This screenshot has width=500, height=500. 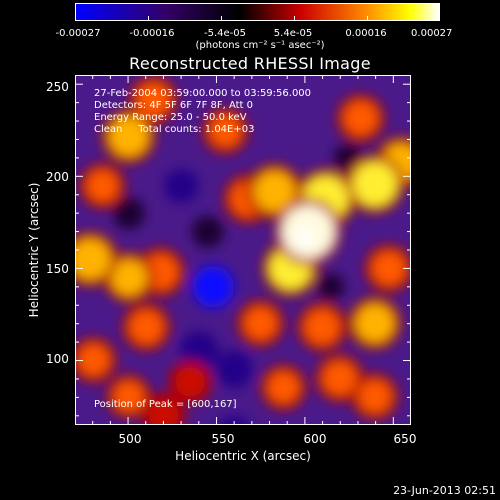 What do you see at coordinates (57, 269) in the screenshot?
I see `y-tick-label: 150` at bounding box center [57, 269].